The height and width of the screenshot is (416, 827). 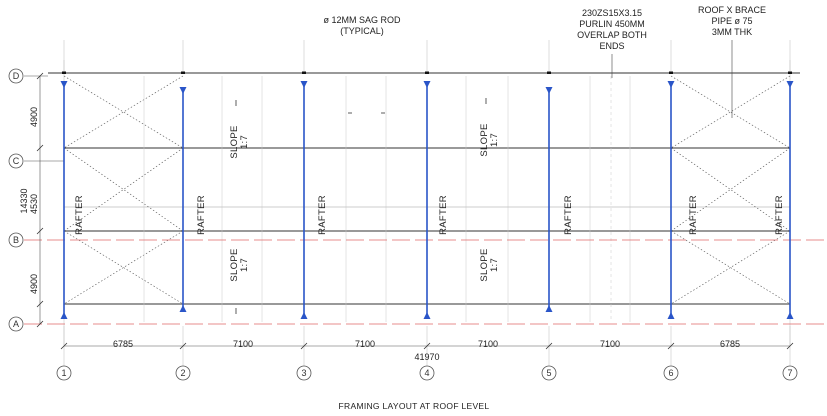 I want to click on svg-text: ENDS, so click(x=611, y=46).